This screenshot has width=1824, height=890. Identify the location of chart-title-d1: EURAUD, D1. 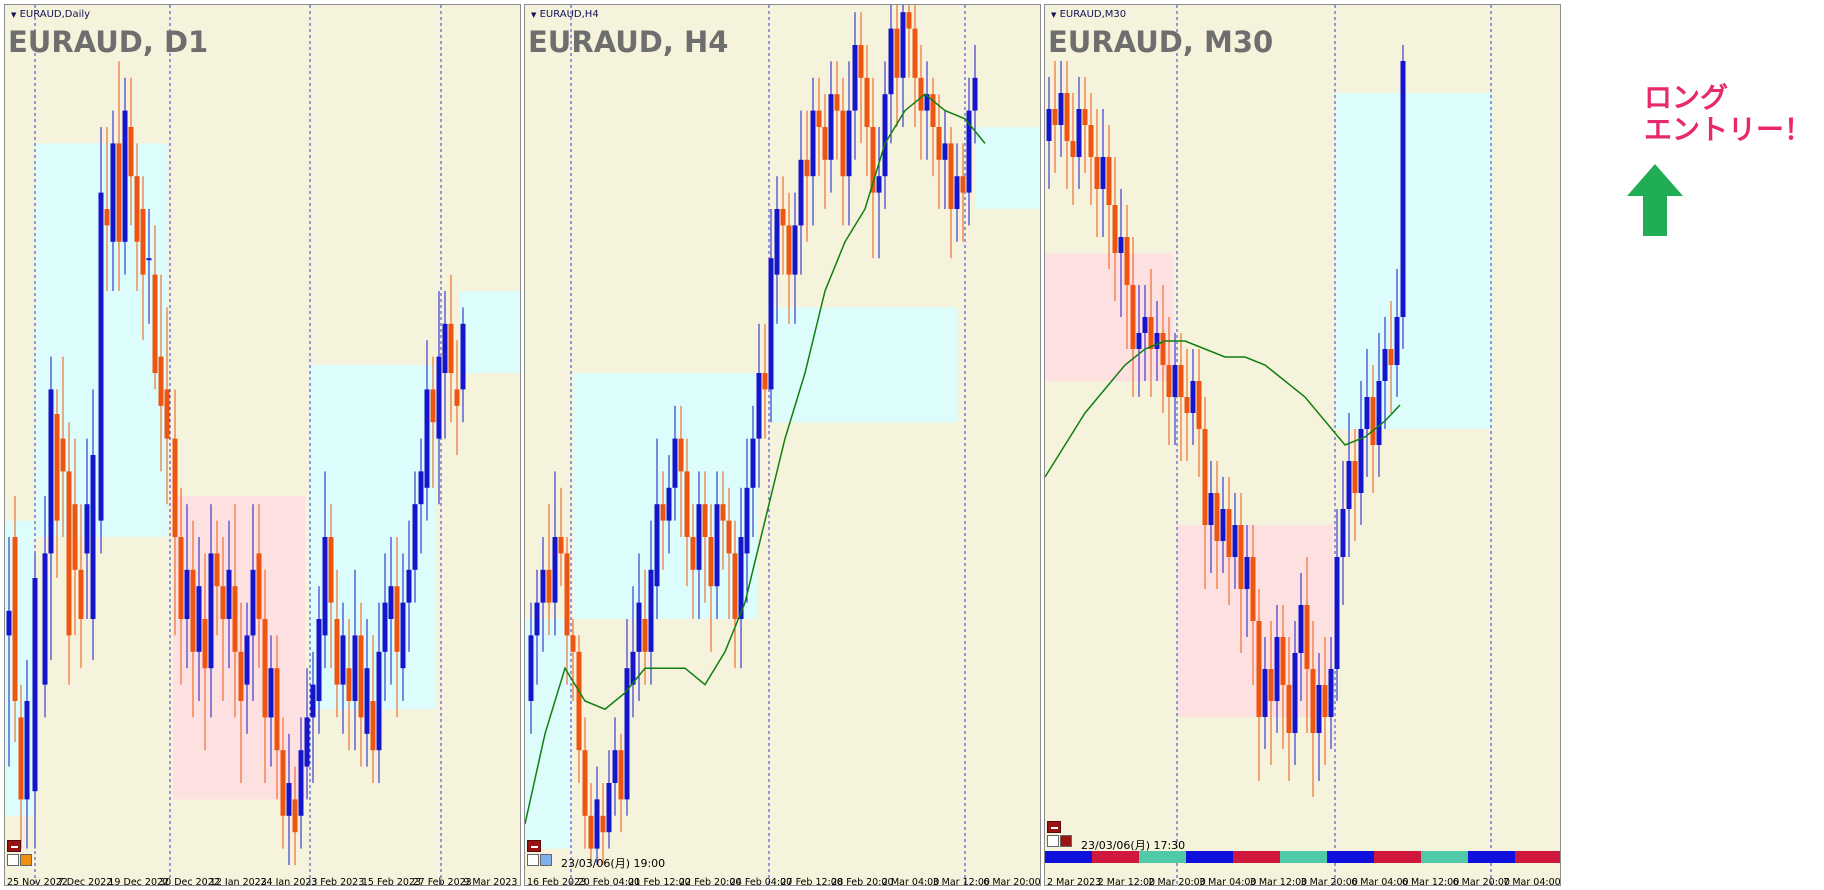
(108, 42).